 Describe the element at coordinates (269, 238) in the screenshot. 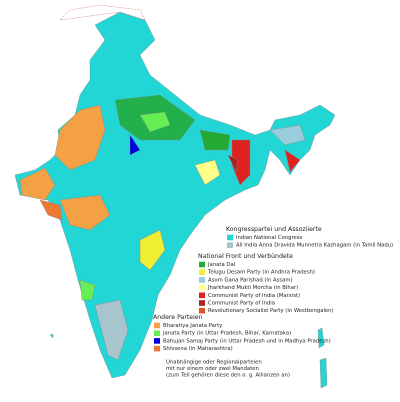

I see `legend-label: Indian National Congress` at that location.